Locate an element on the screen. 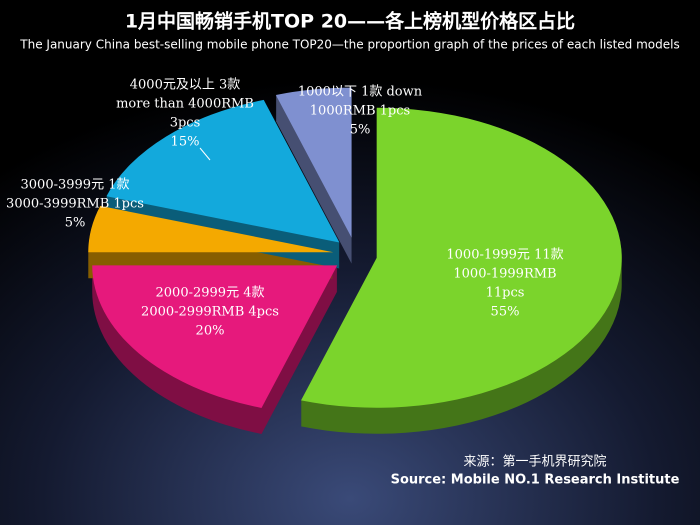 This screenshot has height=525, width=700. value-label: 15% is located at coordinates (185, 142).